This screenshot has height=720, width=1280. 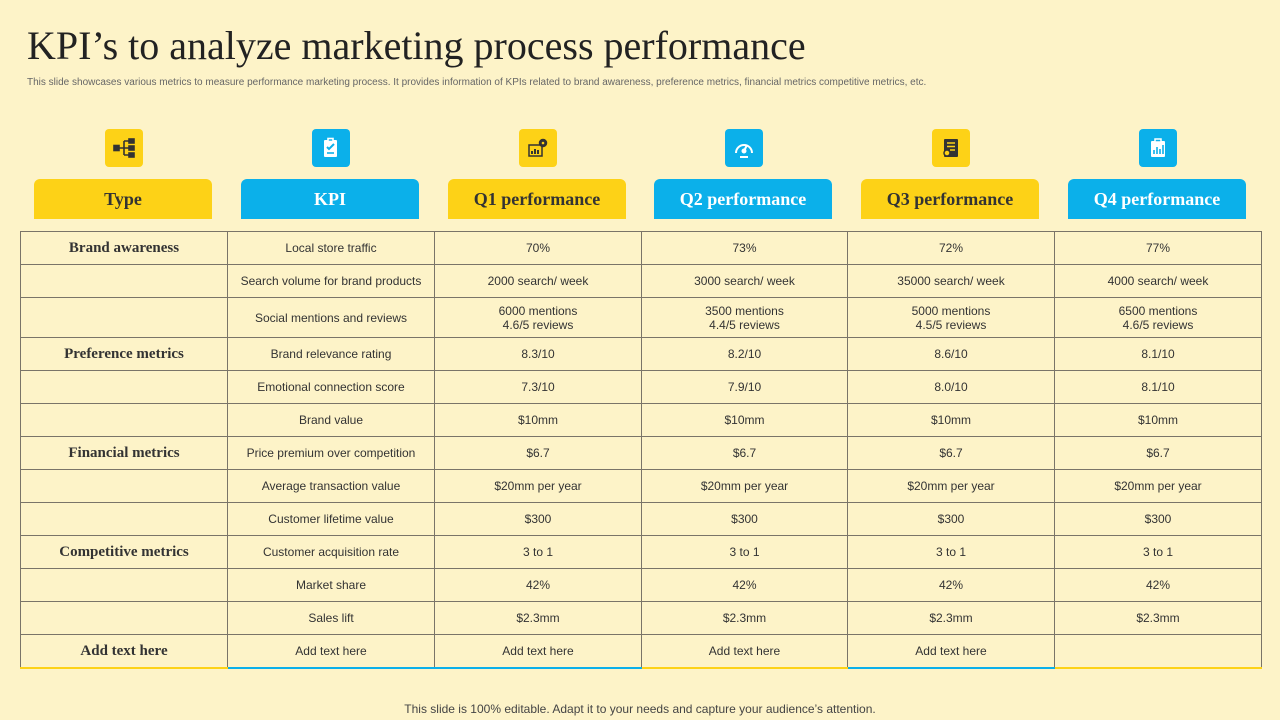 What do you see at coordinates (951, 387) in the screenshot?
I see `q3-cell: 8.0/10` at bounding box center [951, 387].